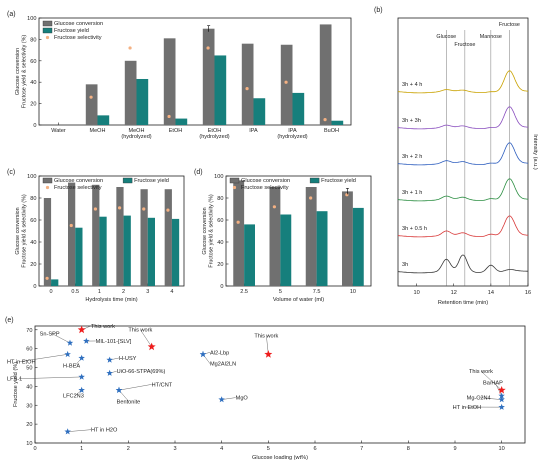 This screenshot has height=473, width=553. Describe the element at coordinates (147, 292) in the screenshot. I see `x-tick-label: 3` at that location.